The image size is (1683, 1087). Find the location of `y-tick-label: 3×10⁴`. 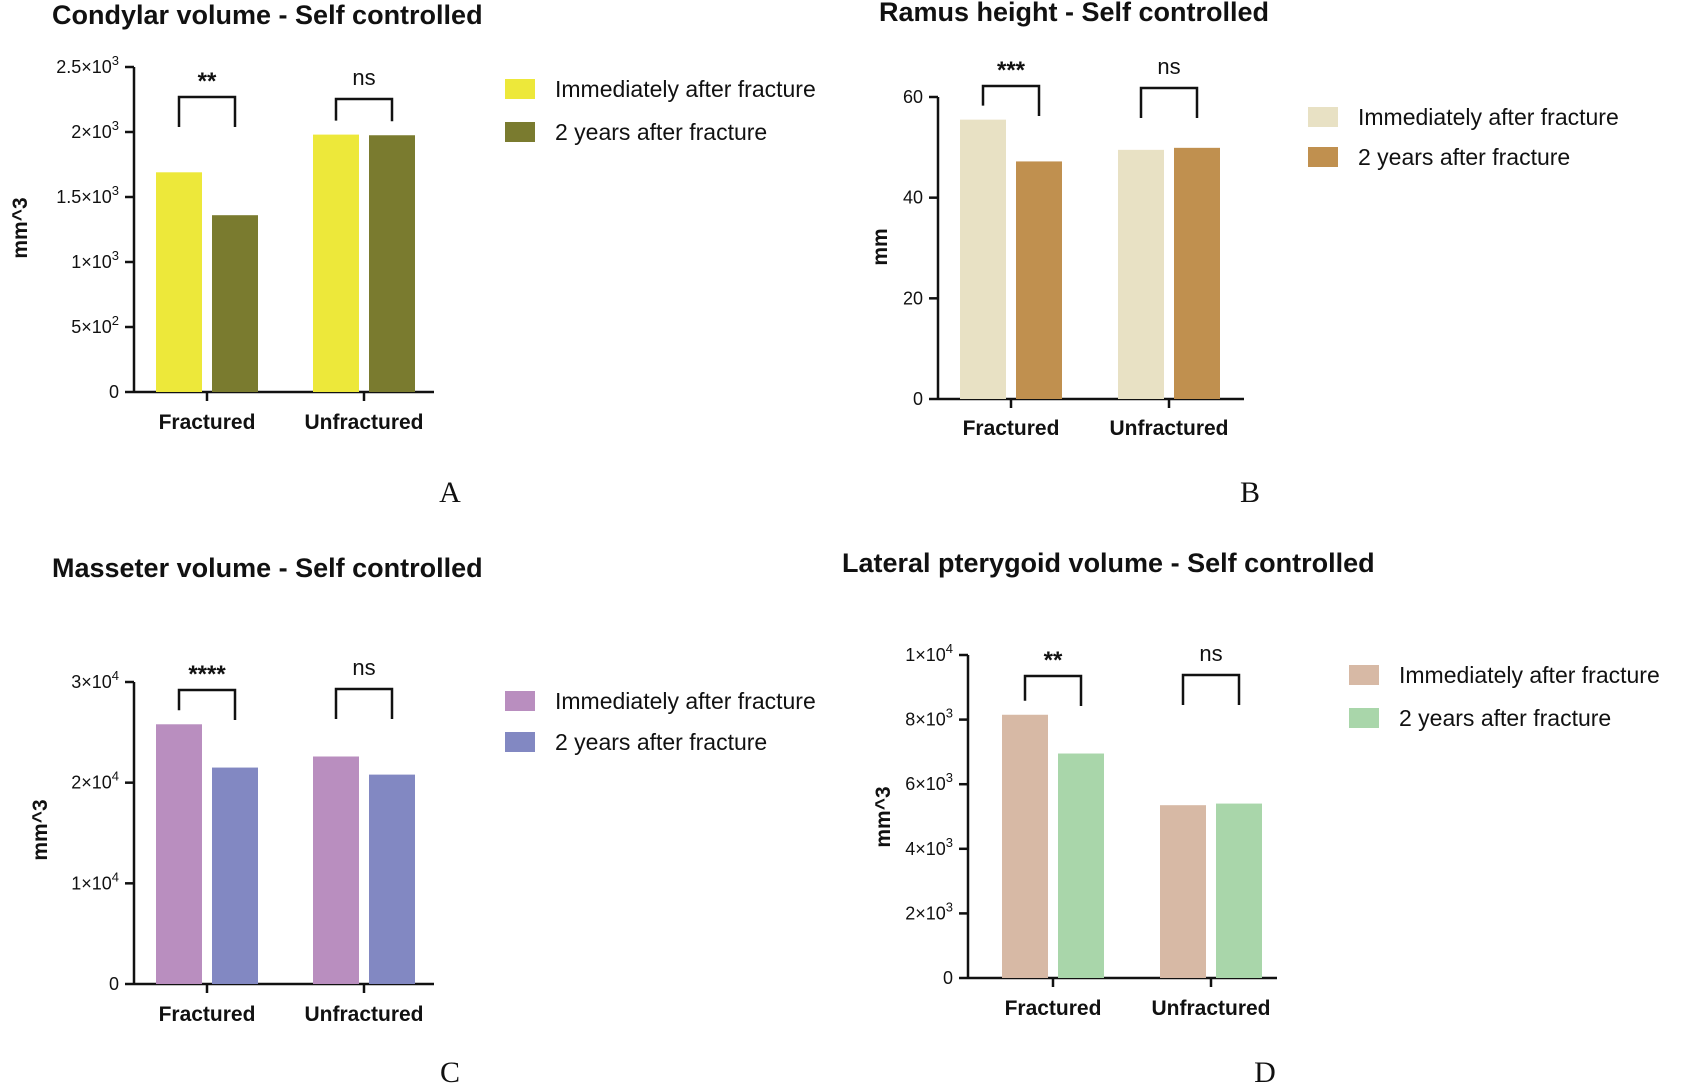

y-tick-label: 3×10⁴ is located at coordinates (95, 680).